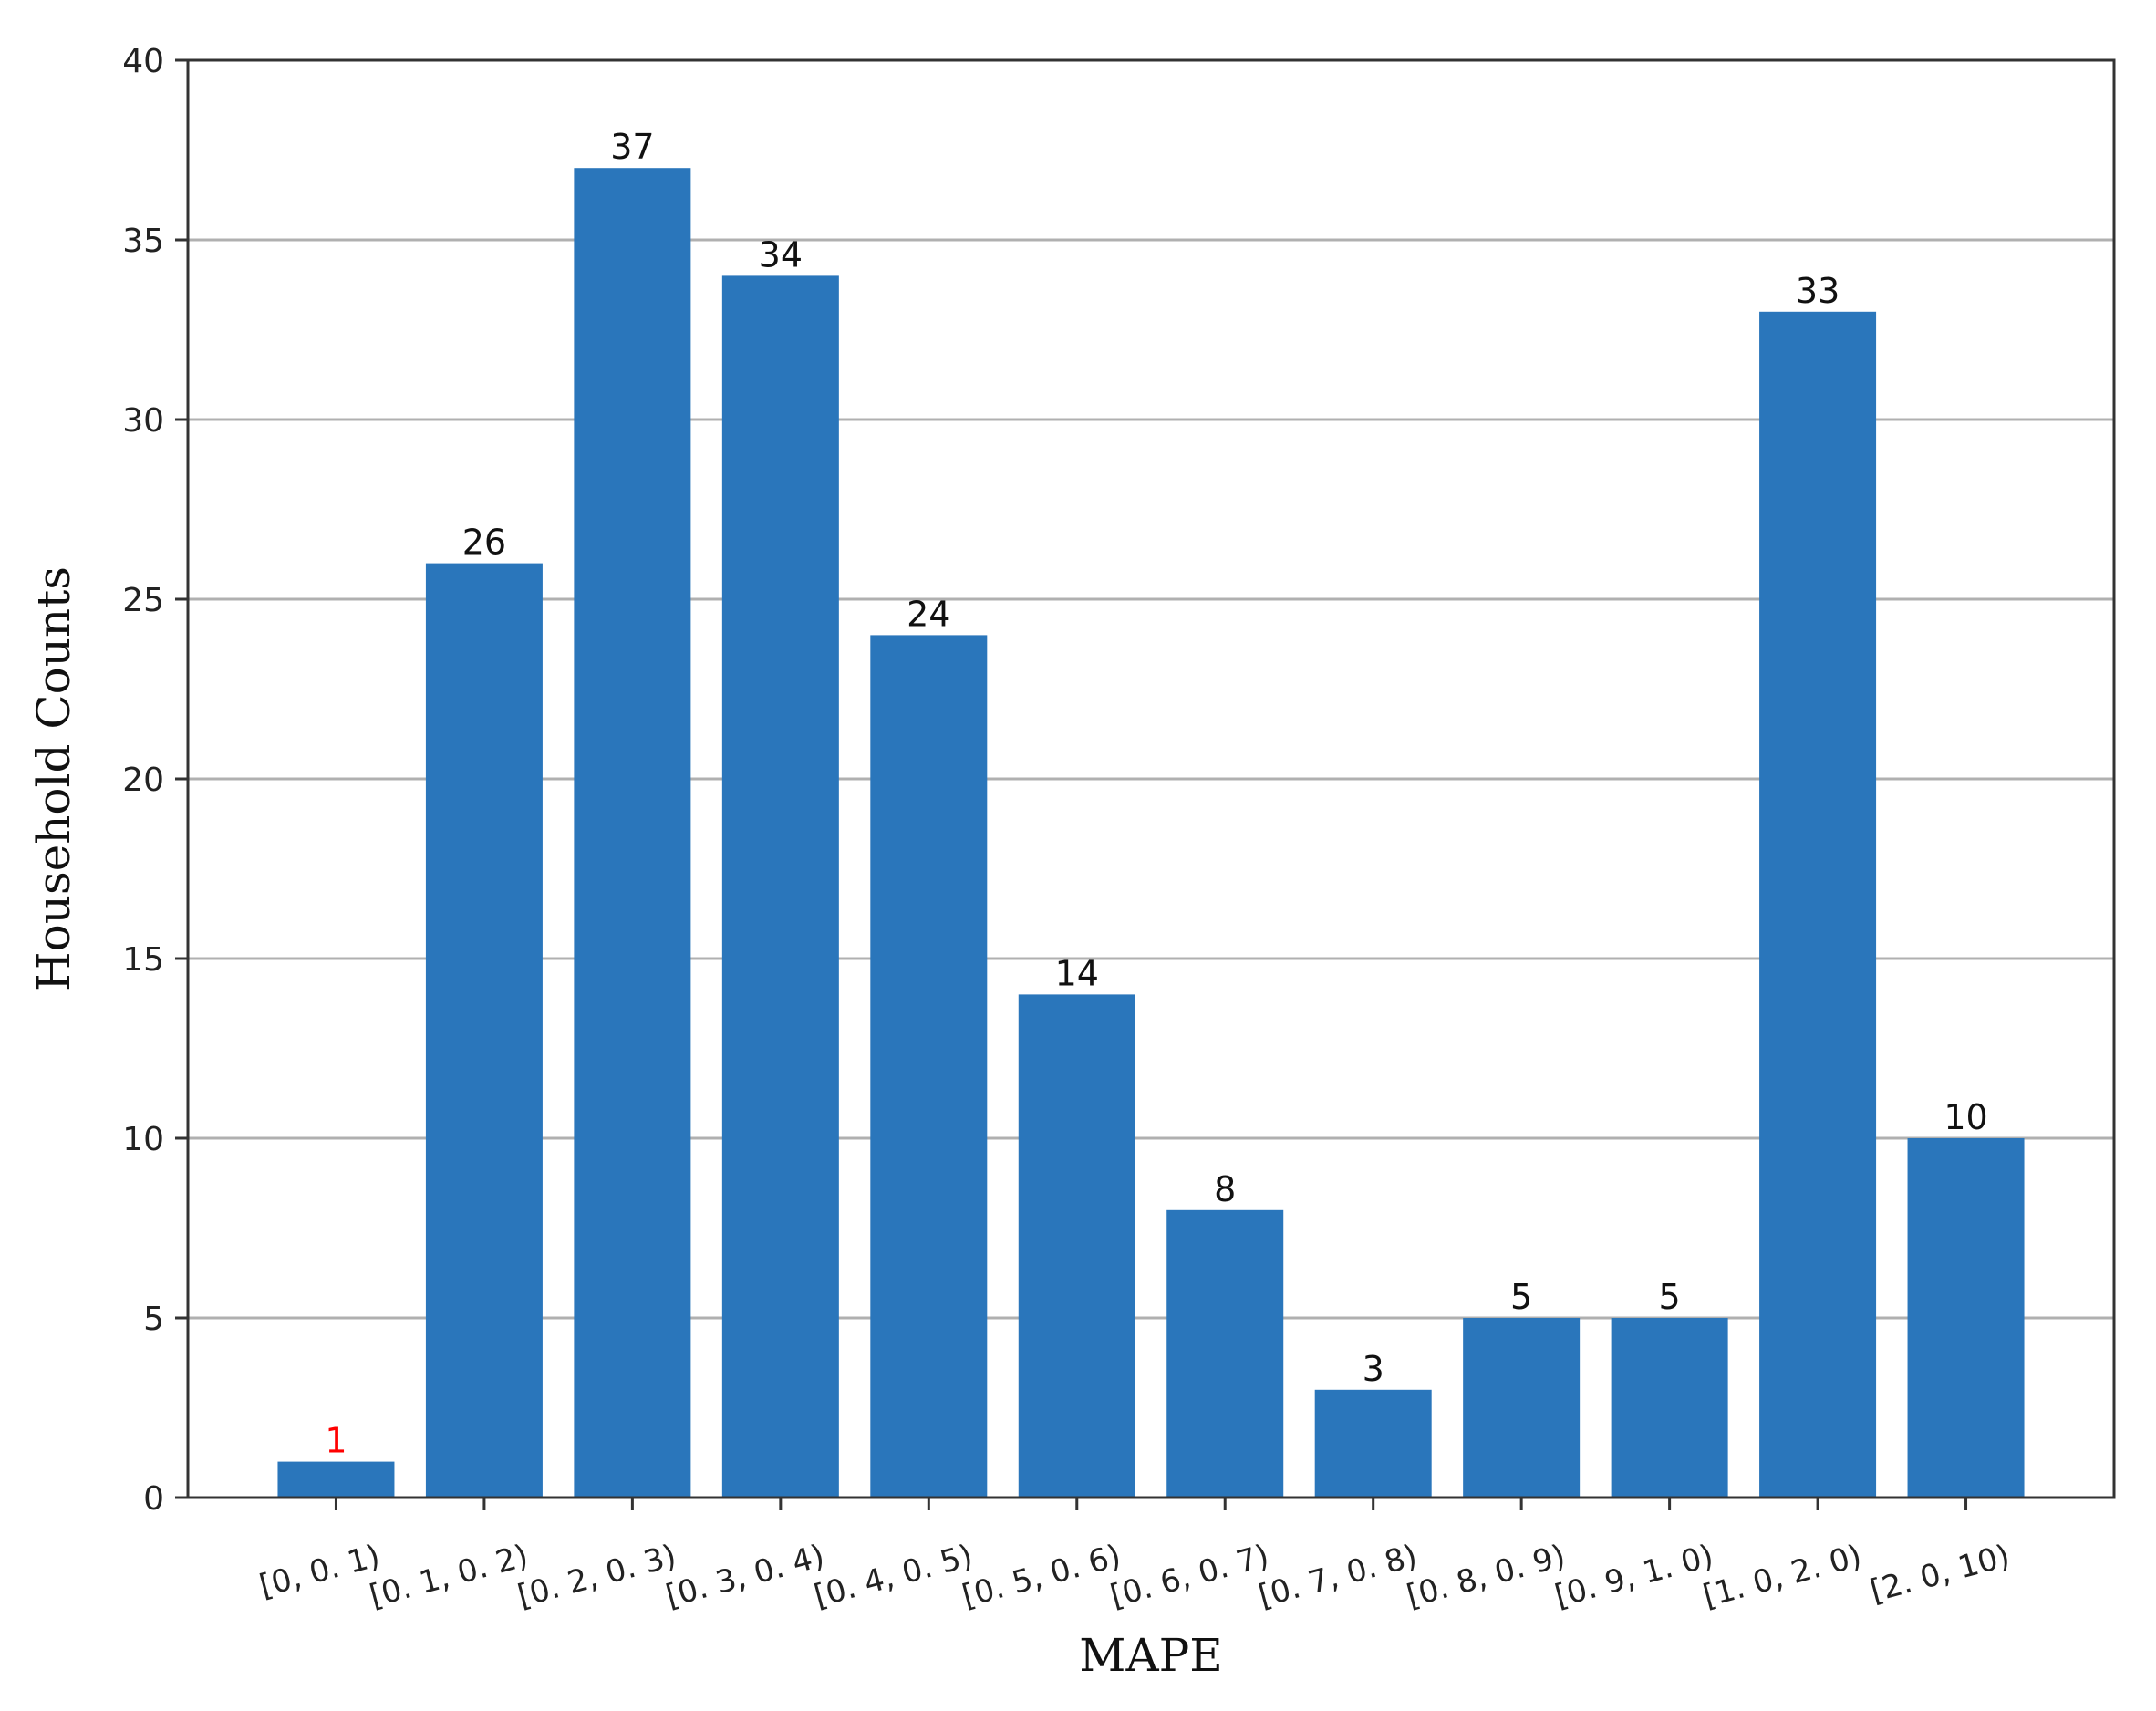 Image resolution: width=2156 pixels, height=1711 pixels. Describe the element at coordinates (1338, 1576) in the screenshot. I see `x-tick-label: [0. 7, 0. 8)` at that location.